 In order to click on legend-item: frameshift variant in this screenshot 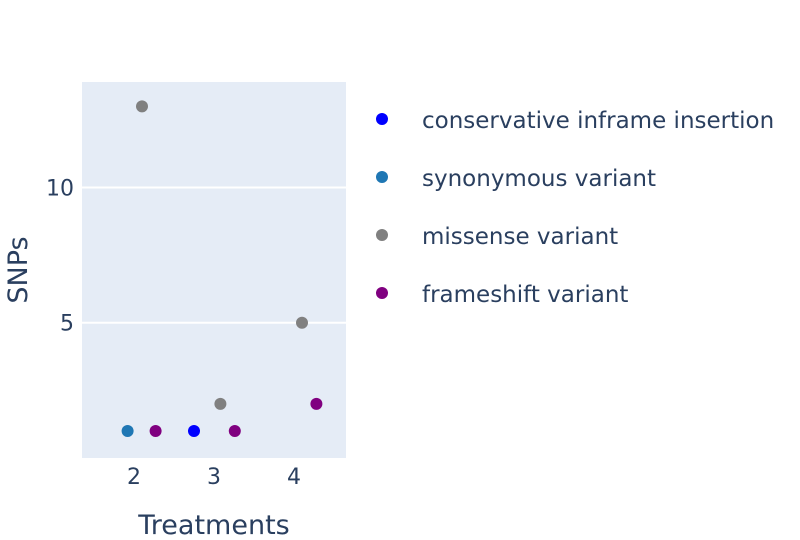, I will do `click(502, 295)`.